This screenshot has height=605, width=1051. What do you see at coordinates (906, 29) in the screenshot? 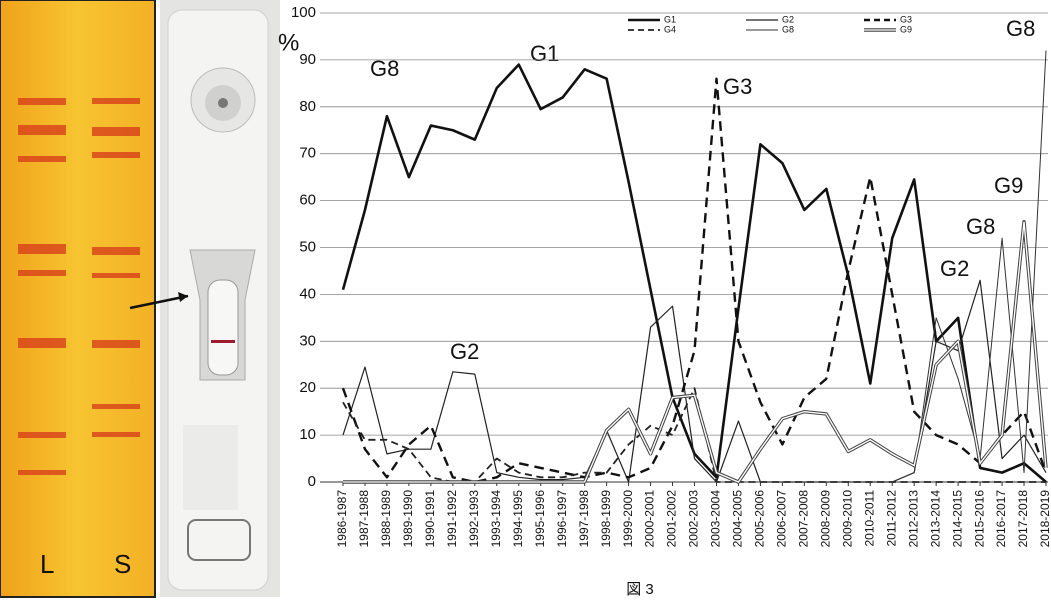
I see `legend-label: G9` at bounding box center [906, 29].